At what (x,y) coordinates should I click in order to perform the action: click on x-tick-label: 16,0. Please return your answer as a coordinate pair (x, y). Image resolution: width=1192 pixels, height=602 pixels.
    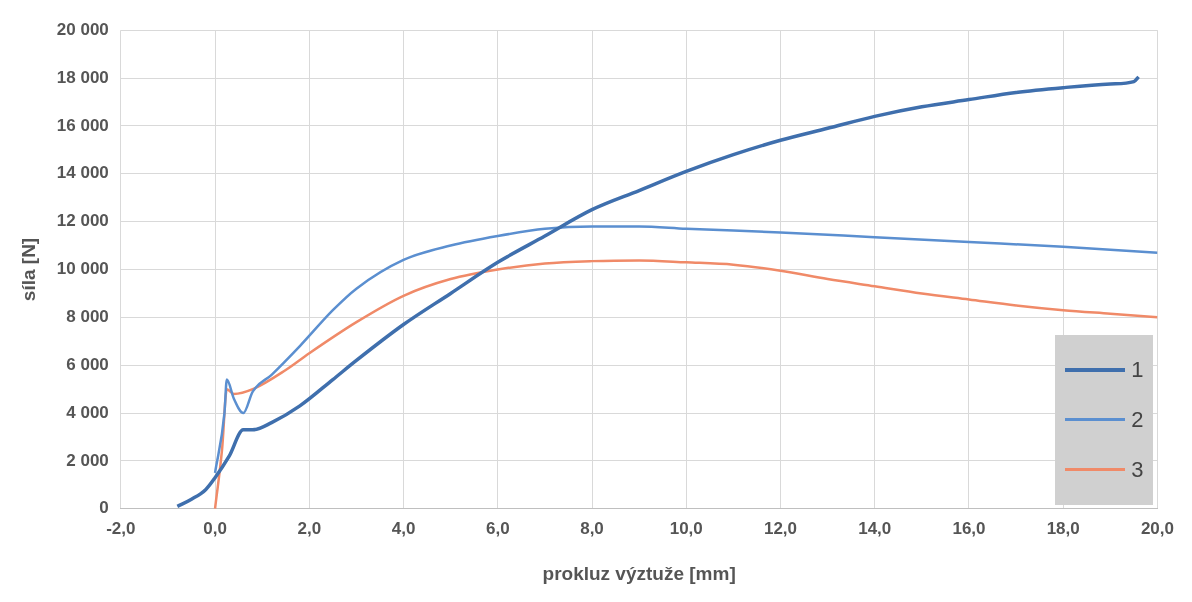
    Looking at the image, I should click on (969, 528).